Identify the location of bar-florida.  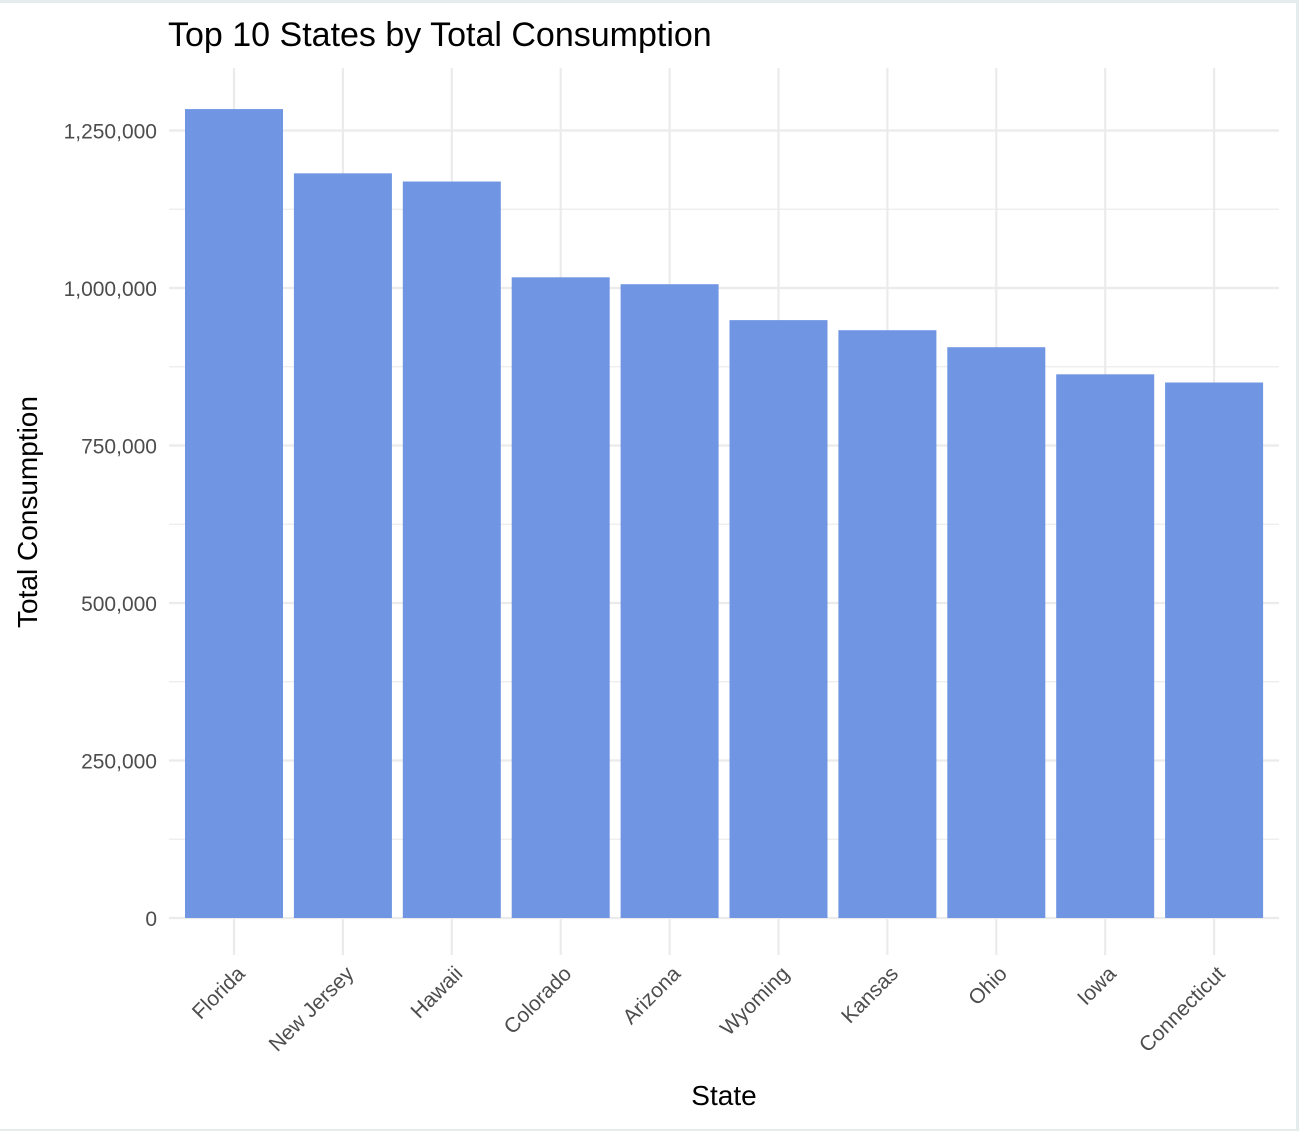
(234, 513).